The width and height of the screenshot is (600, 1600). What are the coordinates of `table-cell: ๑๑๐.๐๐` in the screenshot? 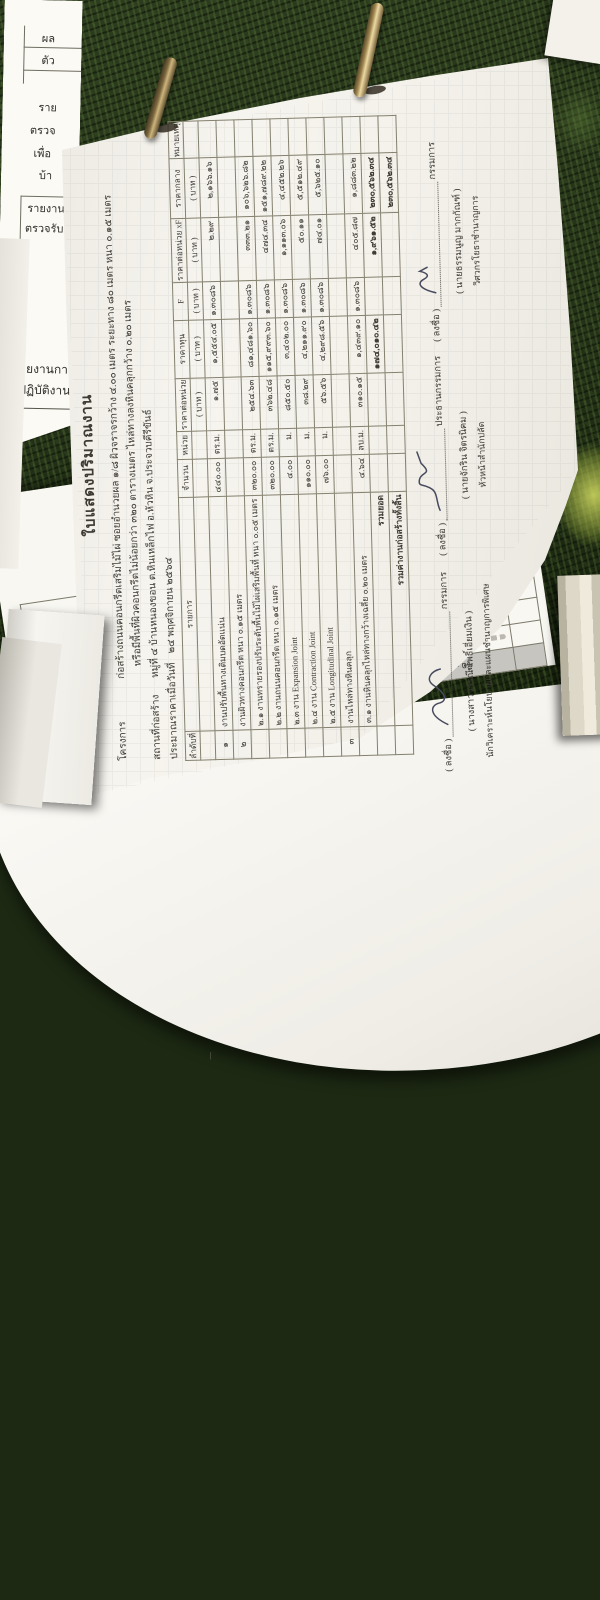 It's located at (307, 474).